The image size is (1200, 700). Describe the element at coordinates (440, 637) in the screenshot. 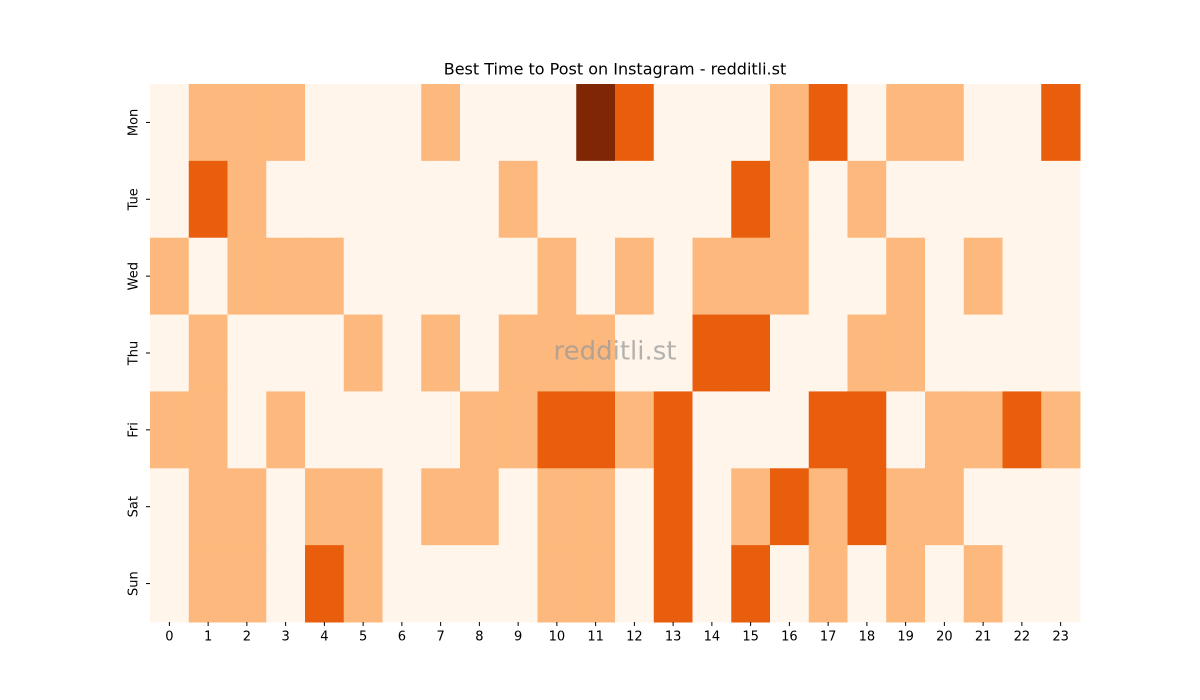

I see `x-tick-label: 7` at that location.